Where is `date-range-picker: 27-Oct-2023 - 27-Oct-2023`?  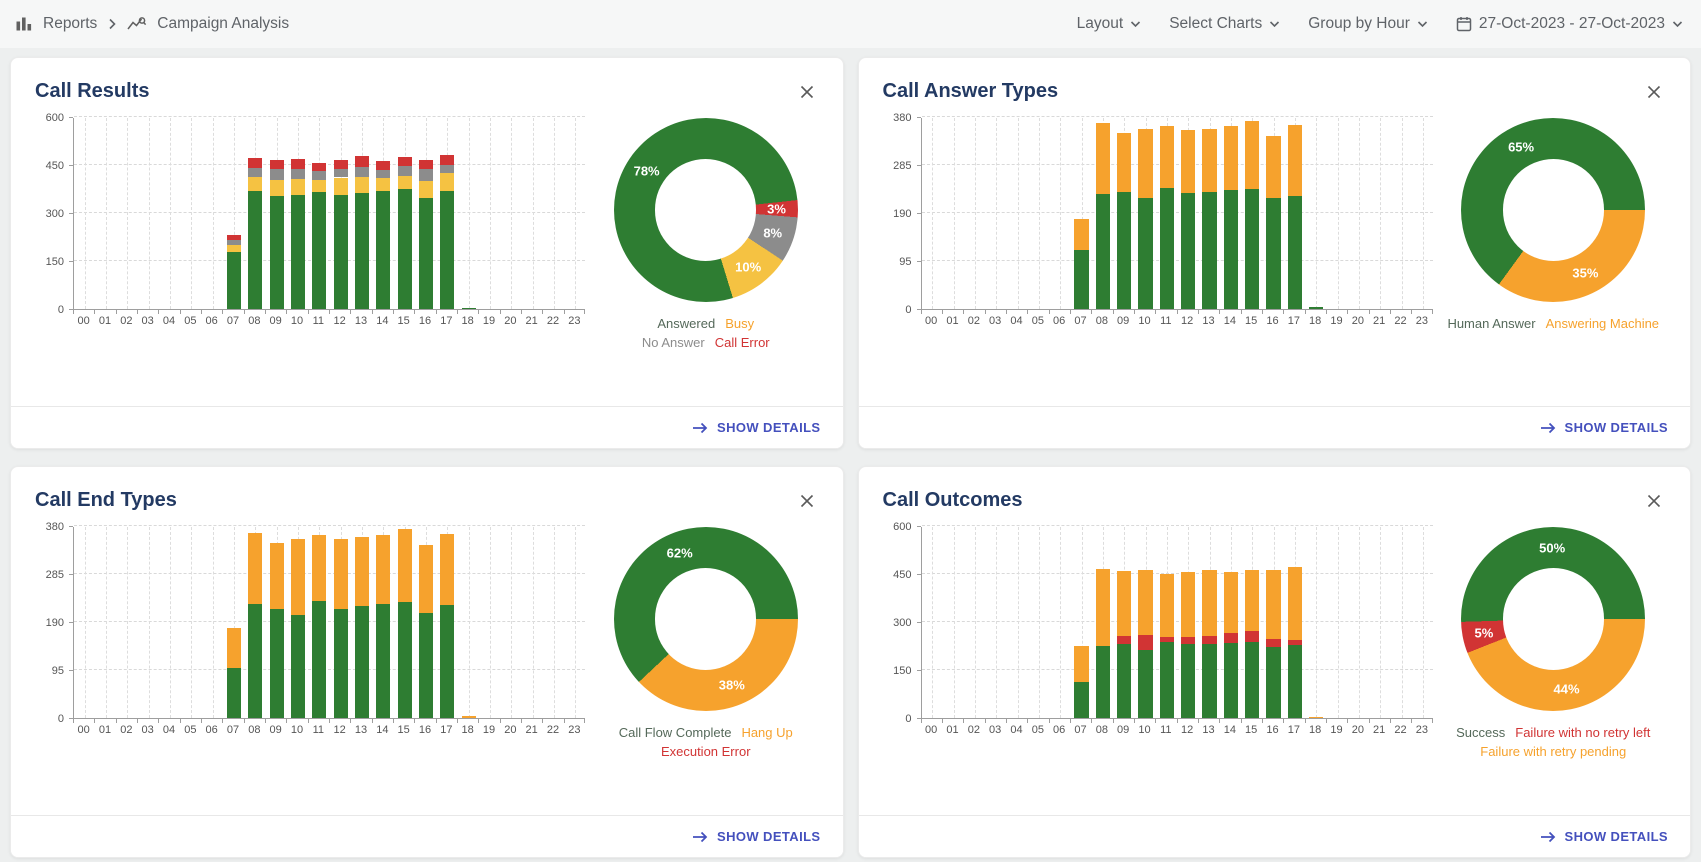 date-range-picker: 27-Oct-2023 - 27-Oct-2023 is located at coordinates (1569, 24).